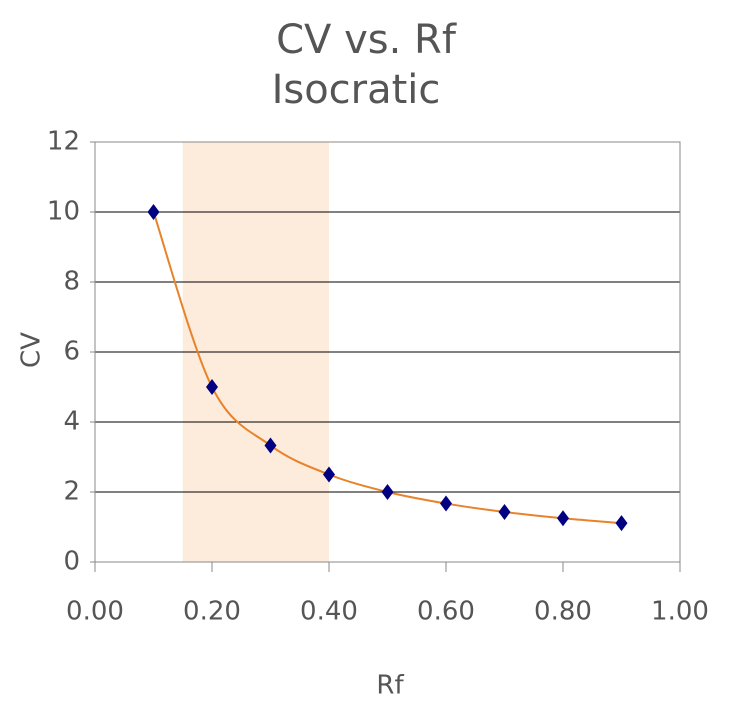  I want to click on x-axis-label: Rf, so click(390, 686).